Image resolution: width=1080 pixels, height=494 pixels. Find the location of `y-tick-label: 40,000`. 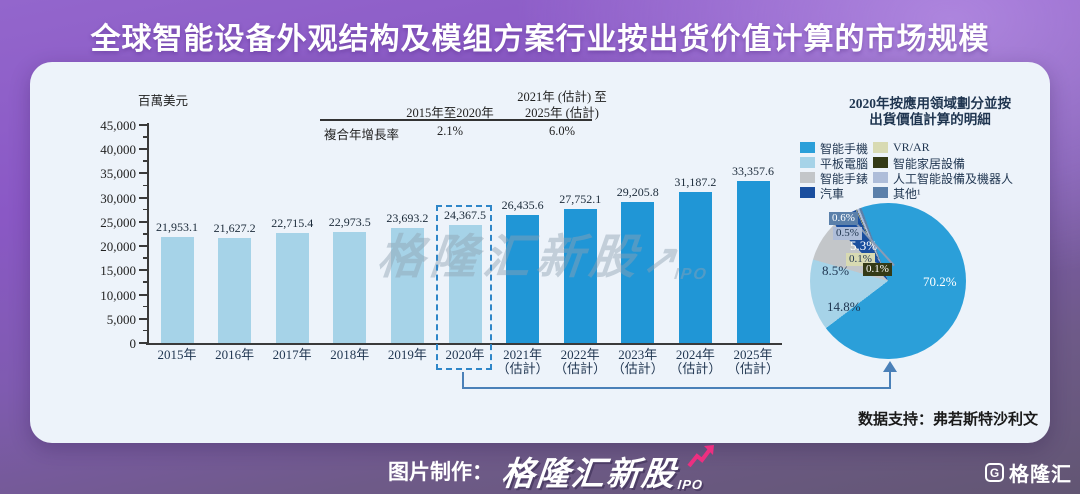

y-tick-label: 40,000 is located at coordinates (118, 150).